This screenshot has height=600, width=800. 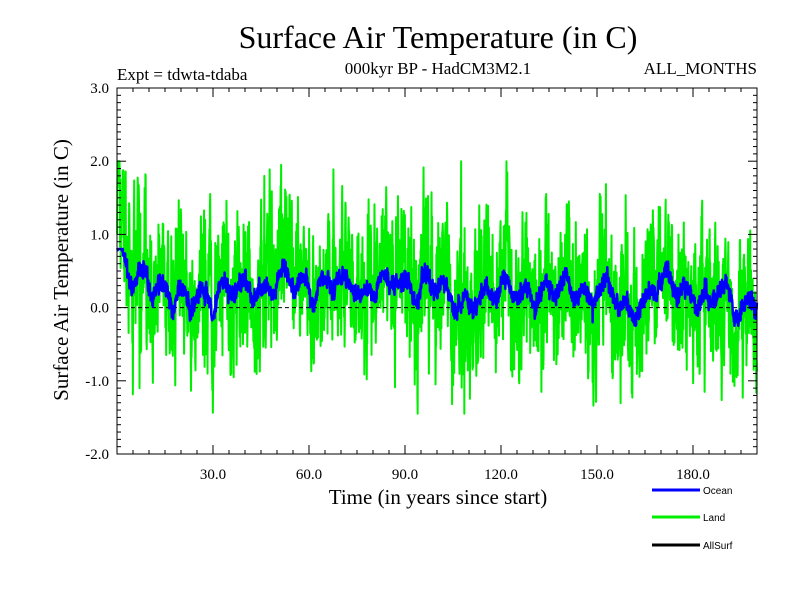 What do you see at coordinates (309, 475) in the screenshot?
I see `x-tick-label: 60.0` at bounding box center [309, 475].